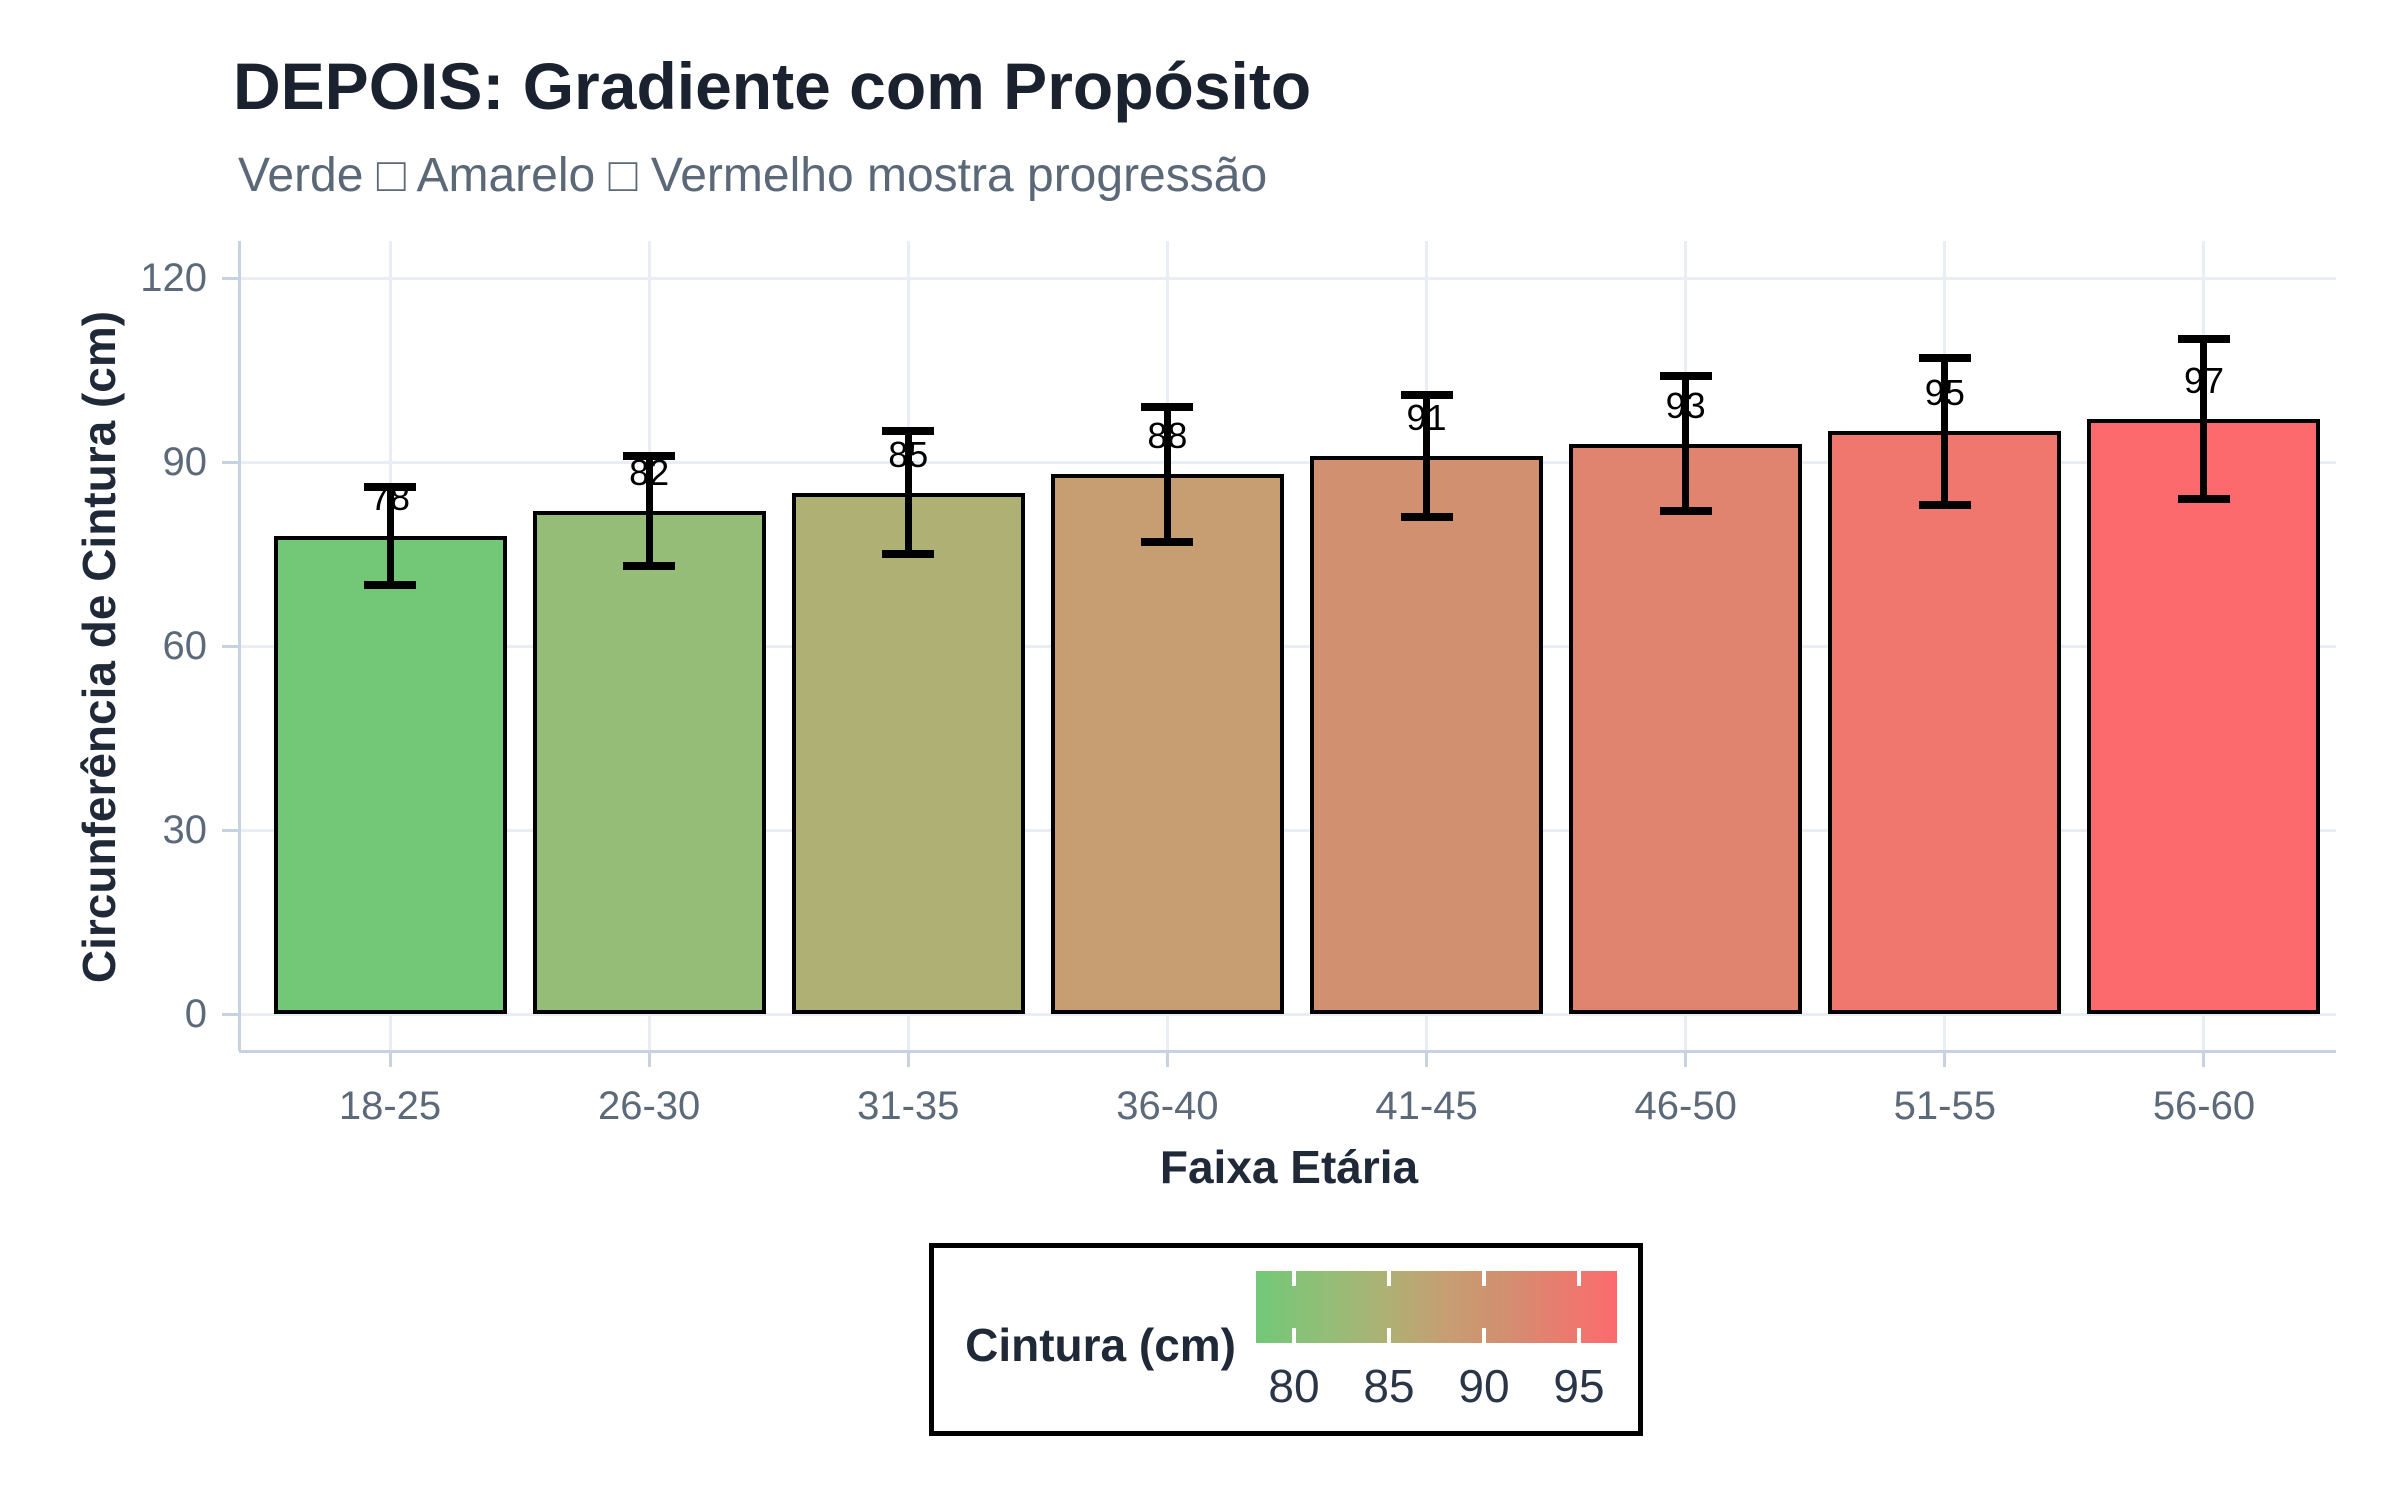 Image resolution: width=2400 pixels, height=1500 pixels. Describe the element at coordinates (1426, 1106) in the screenshot. I see `x-tick-label: 41-45` at that location.